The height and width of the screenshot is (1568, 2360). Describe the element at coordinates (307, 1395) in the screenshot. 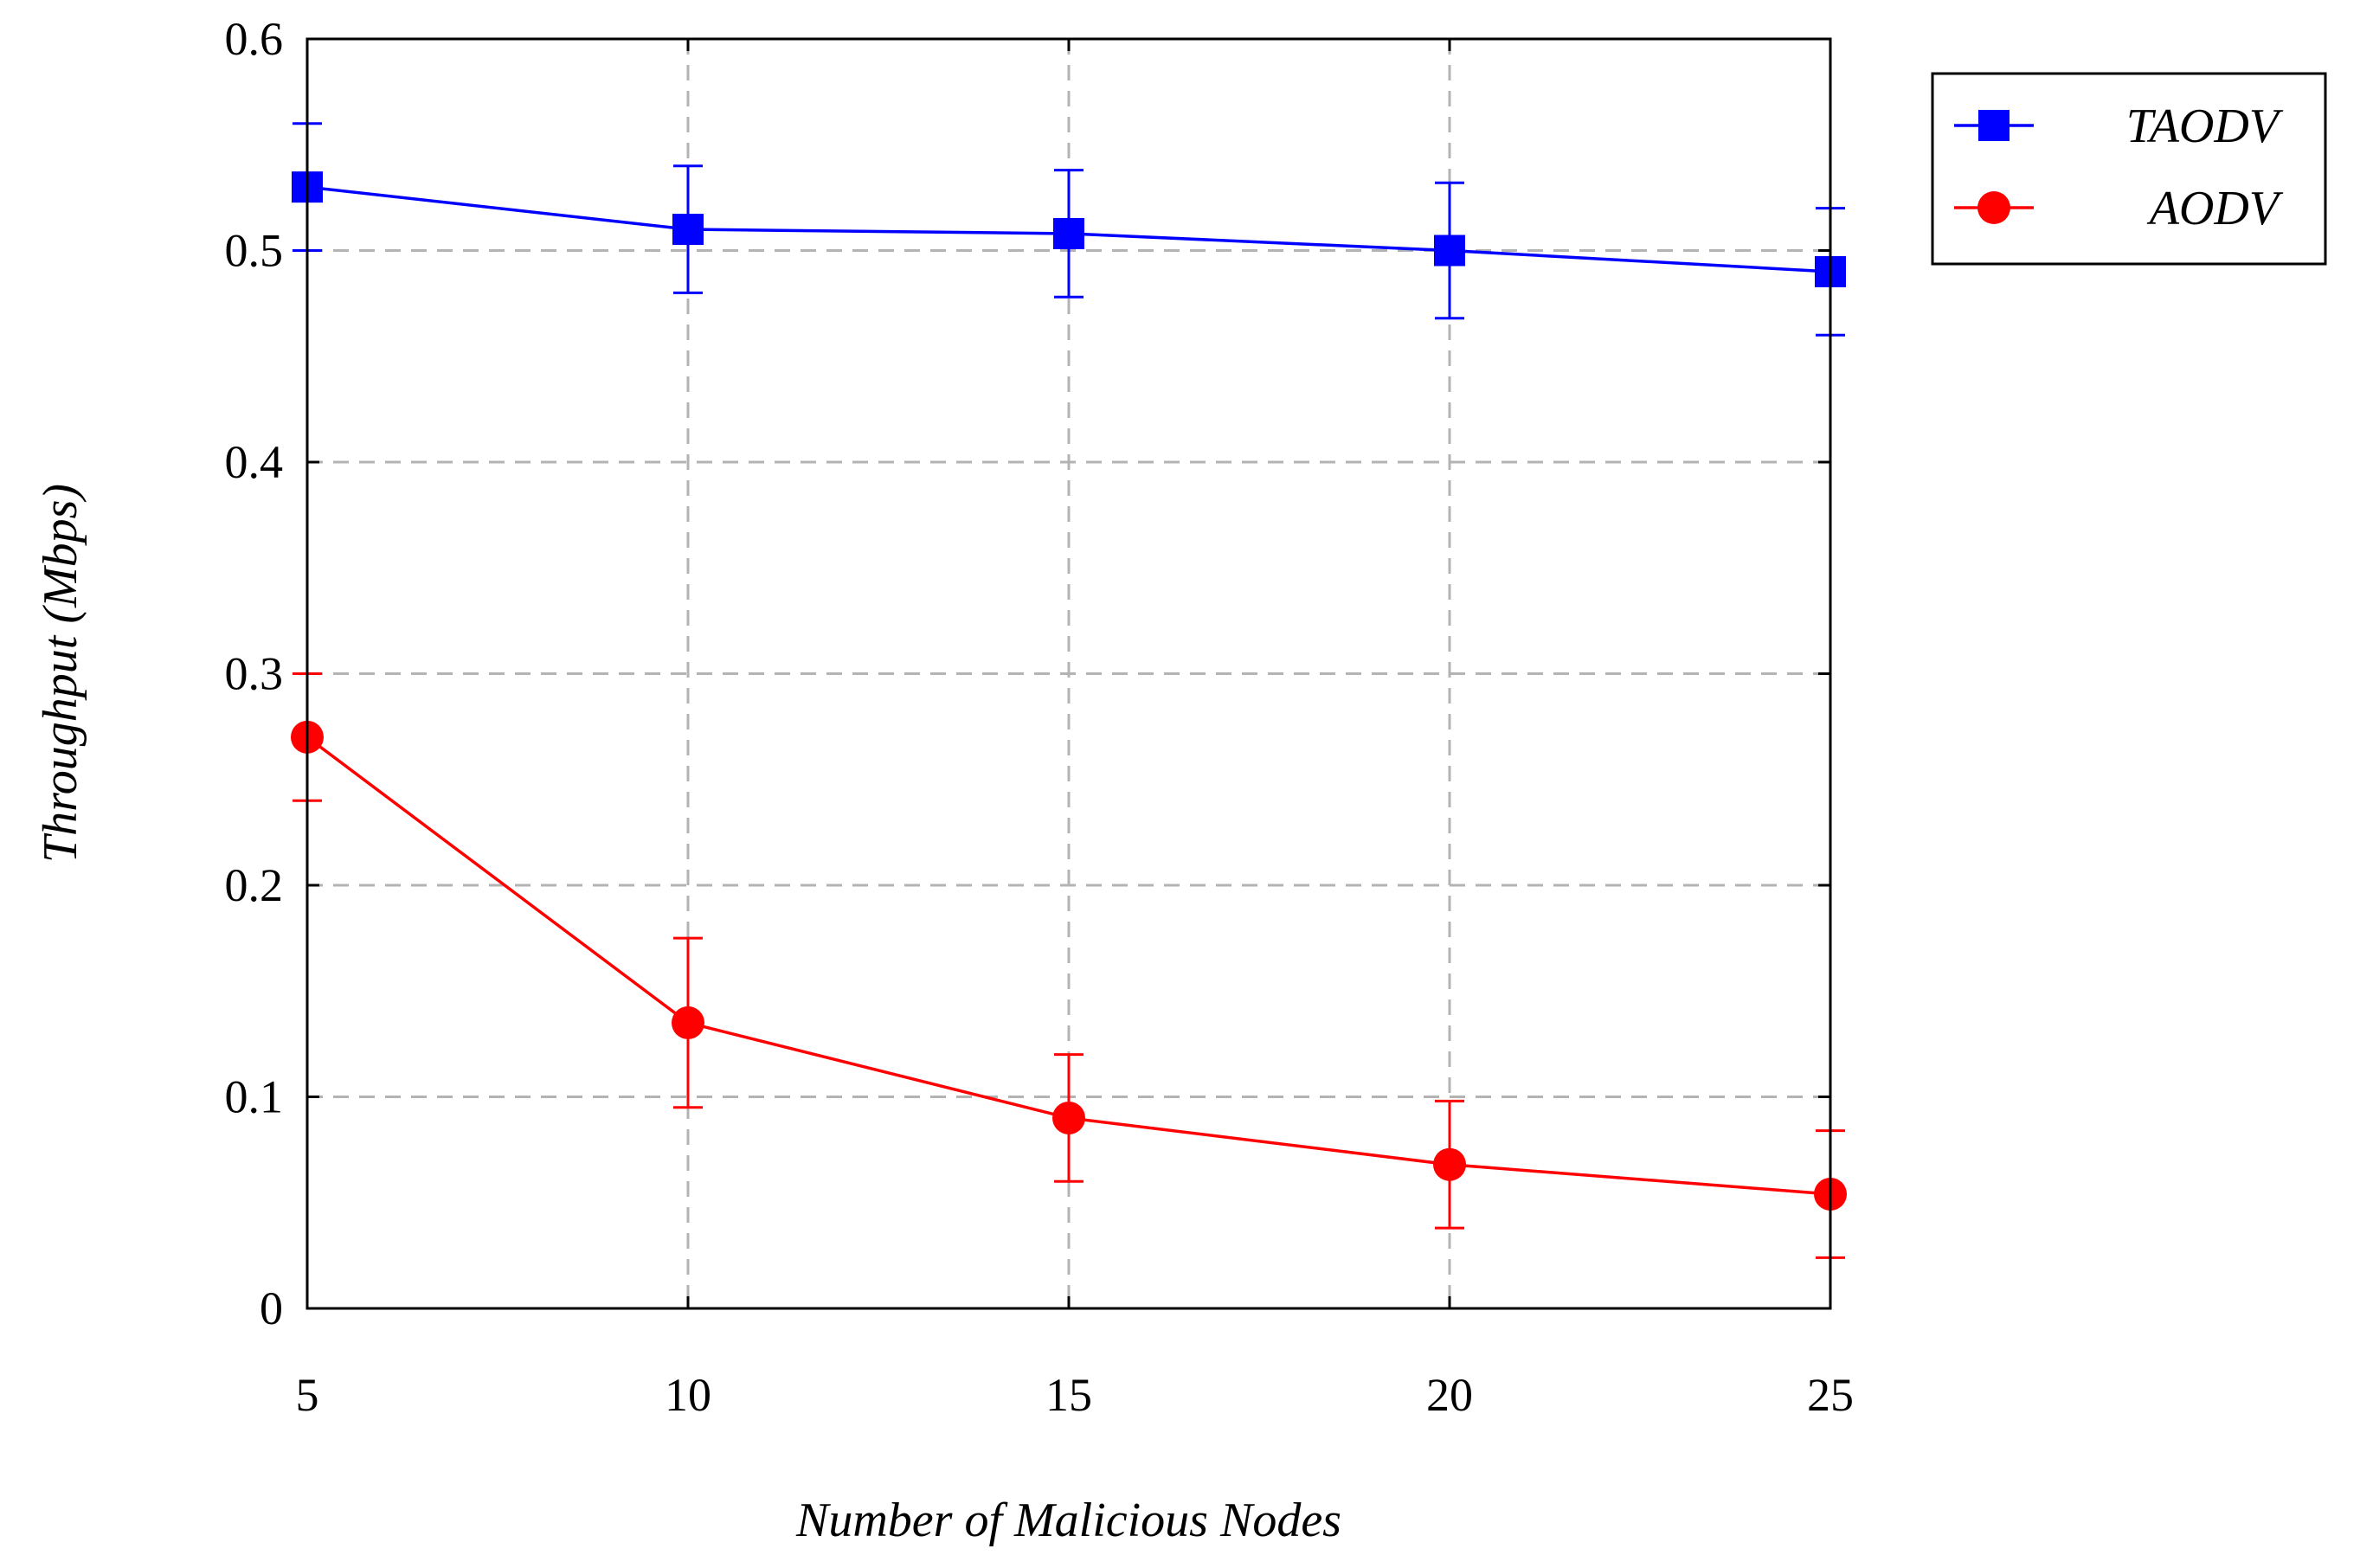

I see `x-tick-label: 5` at that location.